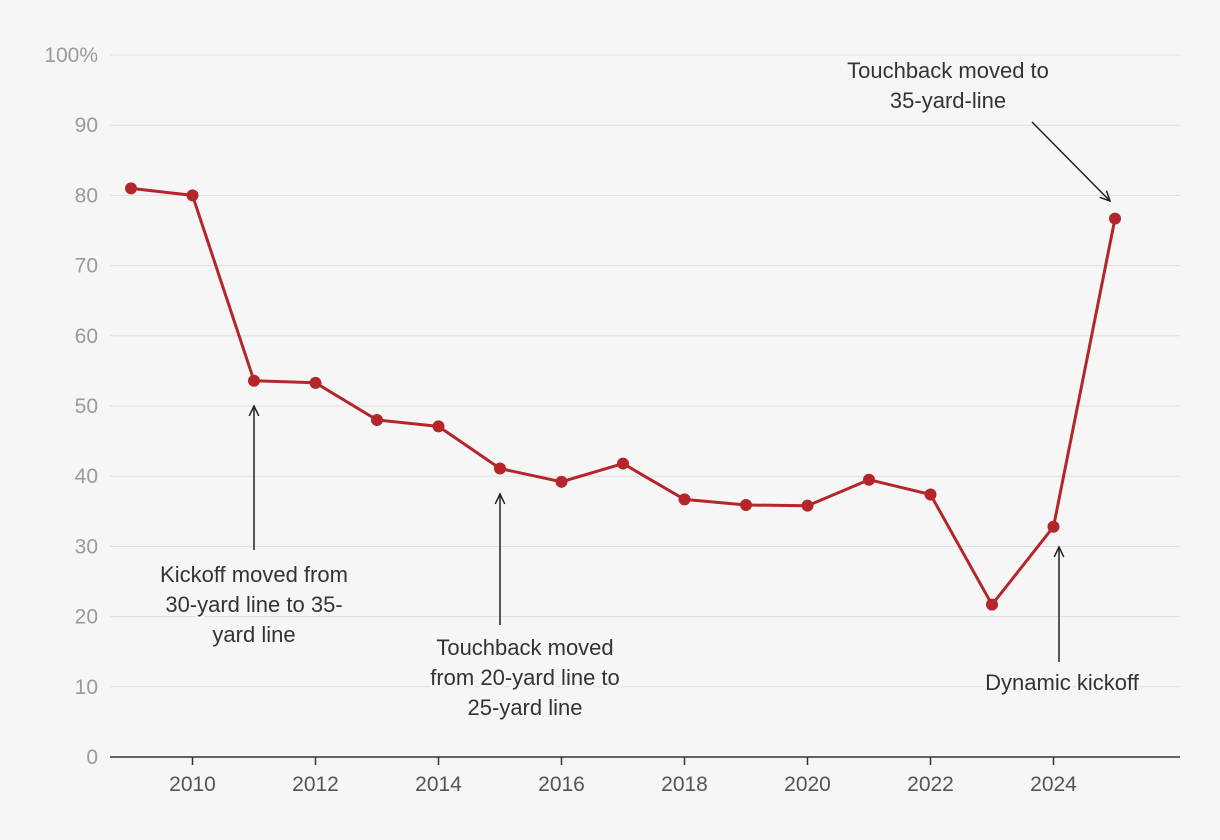 This screenshot has width=1220, height=840. What do you see at coordinates (684, 784) in the screenshot?
I see `x-tick-label: 2018` at bounding box center [684, 784].